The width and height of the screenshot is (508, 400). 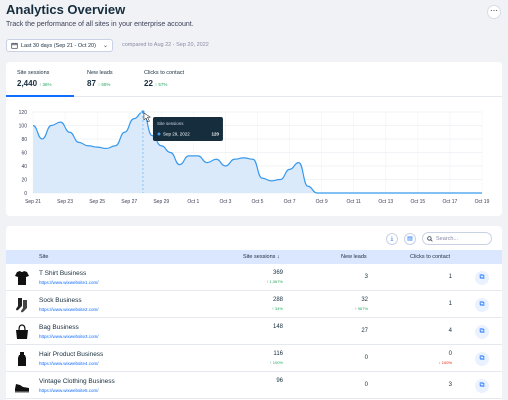 I want to click on tab-value: 2,440, so click(x=27, y=83).